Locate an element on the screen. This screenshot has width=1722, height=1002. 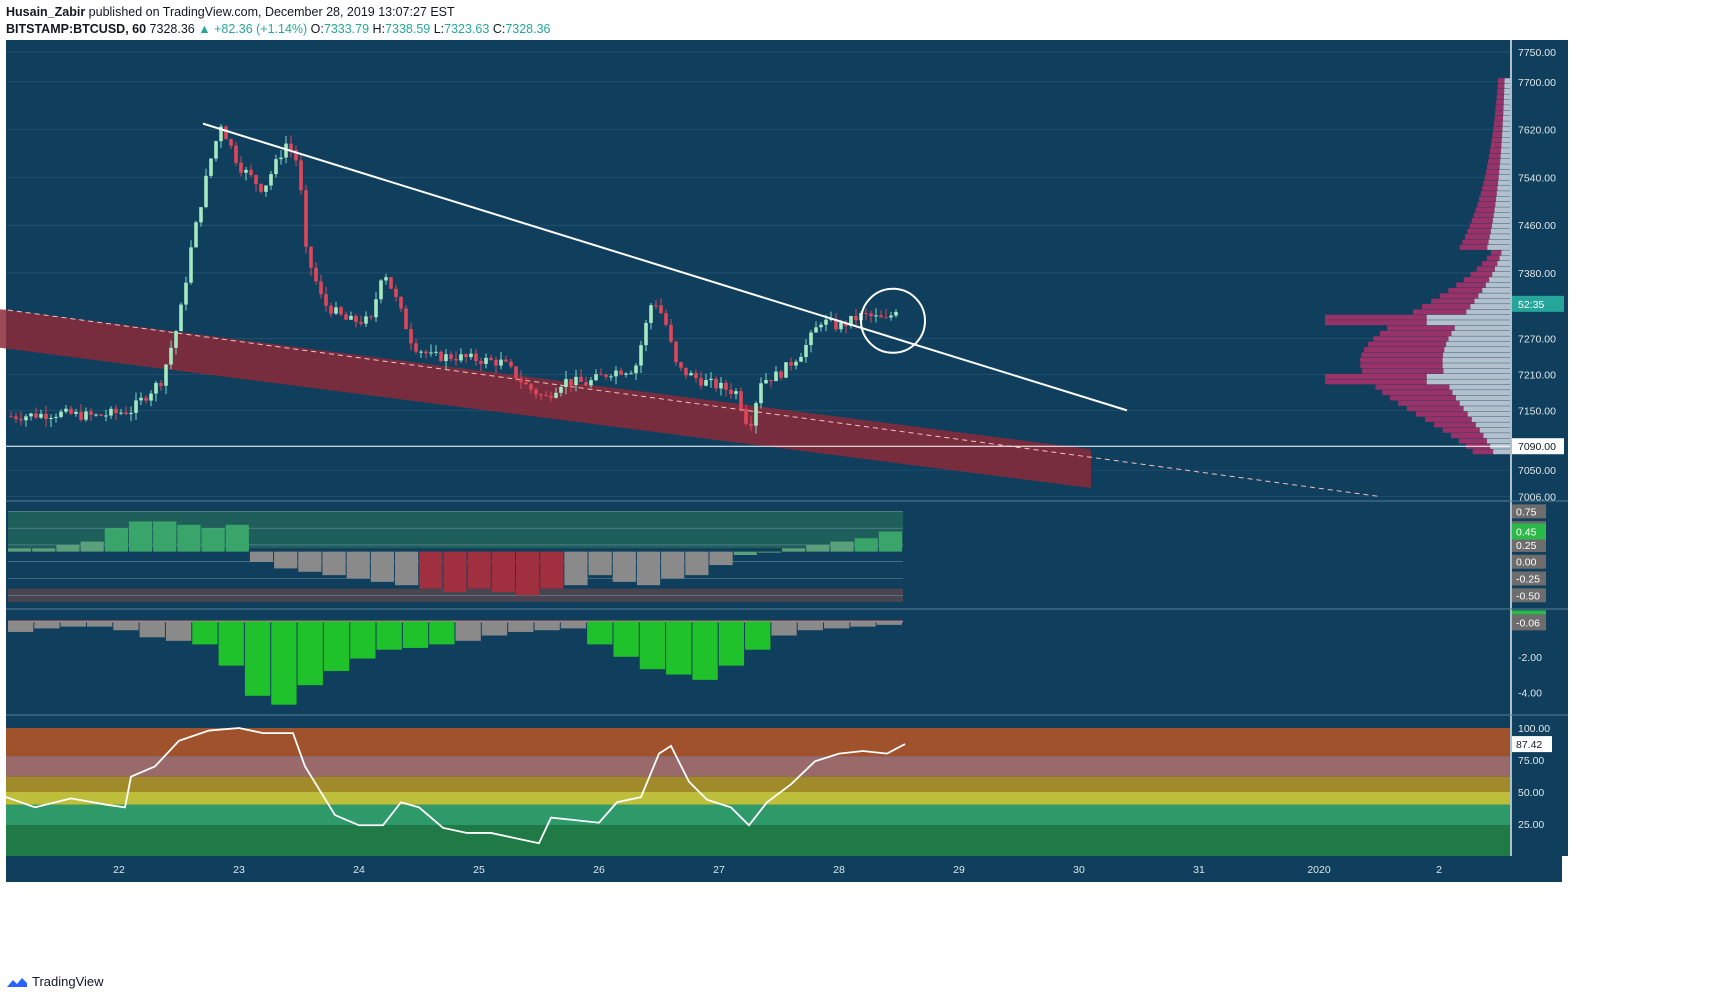
time-tick-label: 23 is located at coordinates (239, 870).